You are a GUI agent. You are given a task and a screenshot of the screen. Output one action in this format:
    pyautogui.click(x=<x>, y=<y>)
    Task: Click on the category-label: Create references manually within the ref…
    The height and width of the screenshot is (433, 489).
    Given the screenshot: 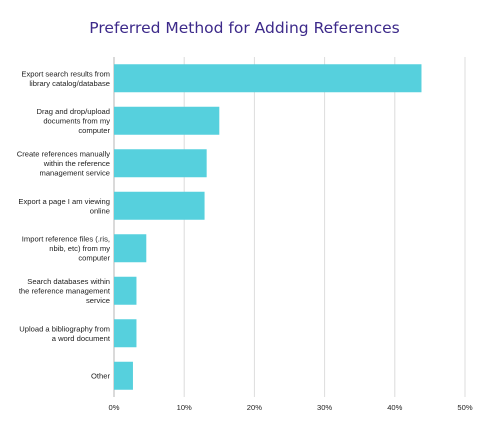 What is the action you would take?
    pyautogui.click(x=63, y=163)
    